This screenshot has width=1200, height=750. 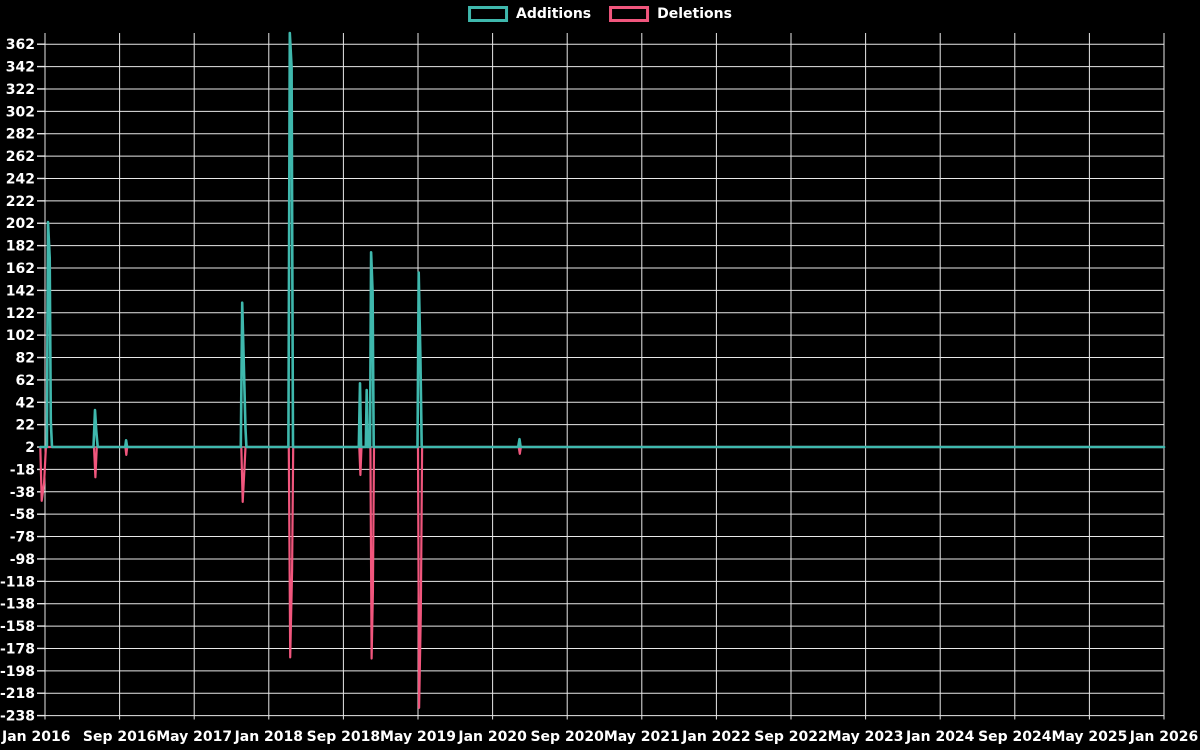 I want to click on svg-text: -78, so click(x=22, y=538).